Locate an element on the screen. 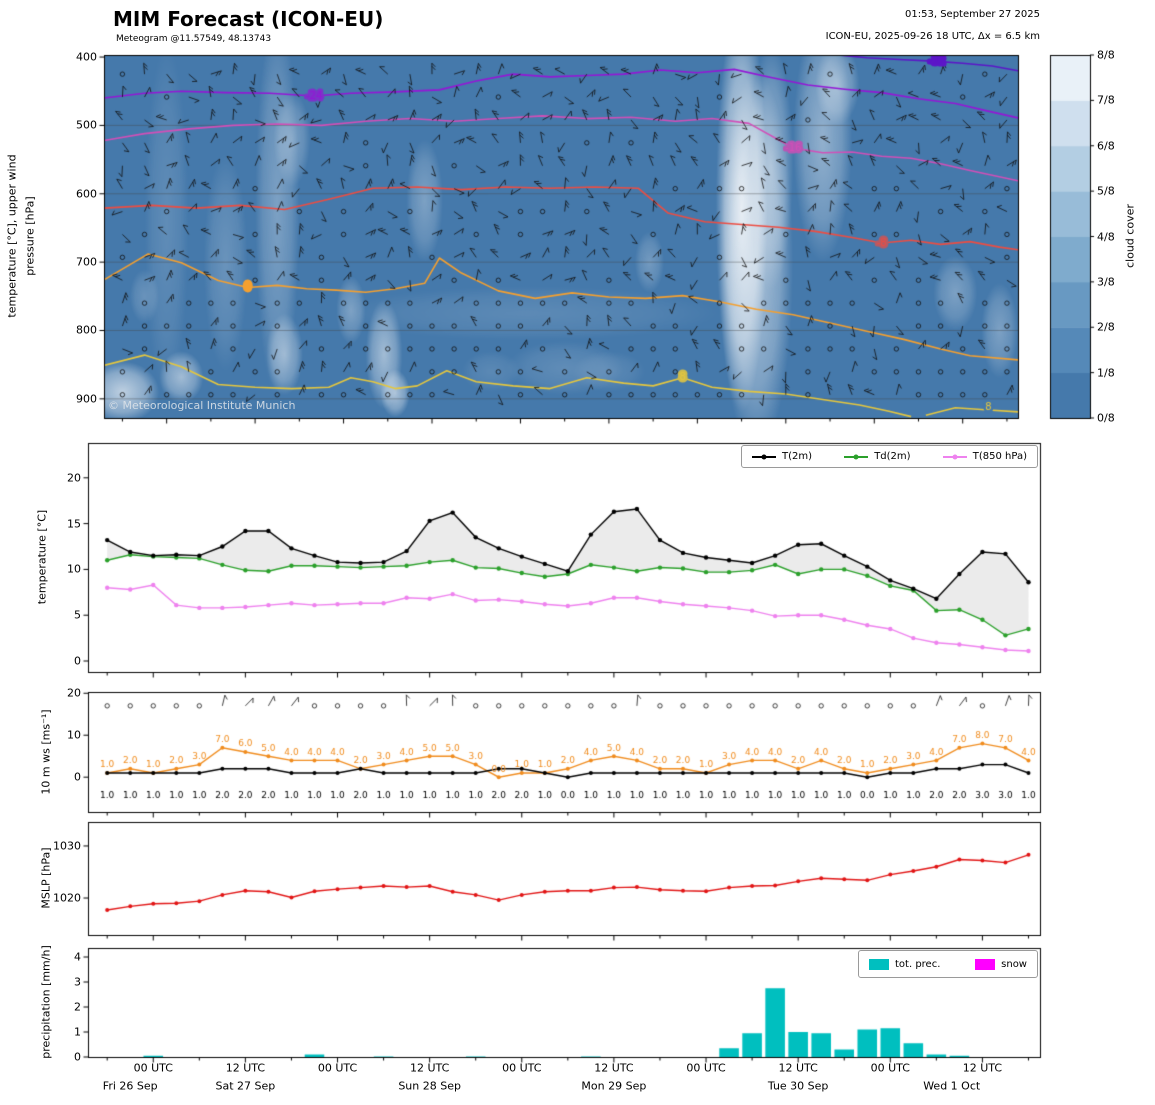  legend-label-td2m: Td(2m) is located at coordinates (892, 456).